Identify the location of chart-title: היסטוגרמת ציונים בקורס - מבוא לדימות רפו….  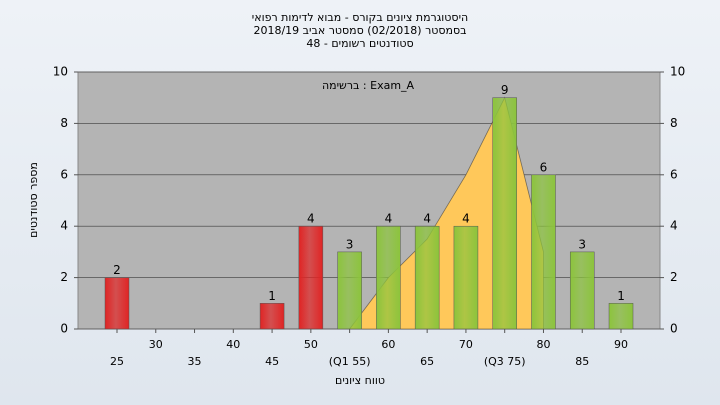
(360, 17).